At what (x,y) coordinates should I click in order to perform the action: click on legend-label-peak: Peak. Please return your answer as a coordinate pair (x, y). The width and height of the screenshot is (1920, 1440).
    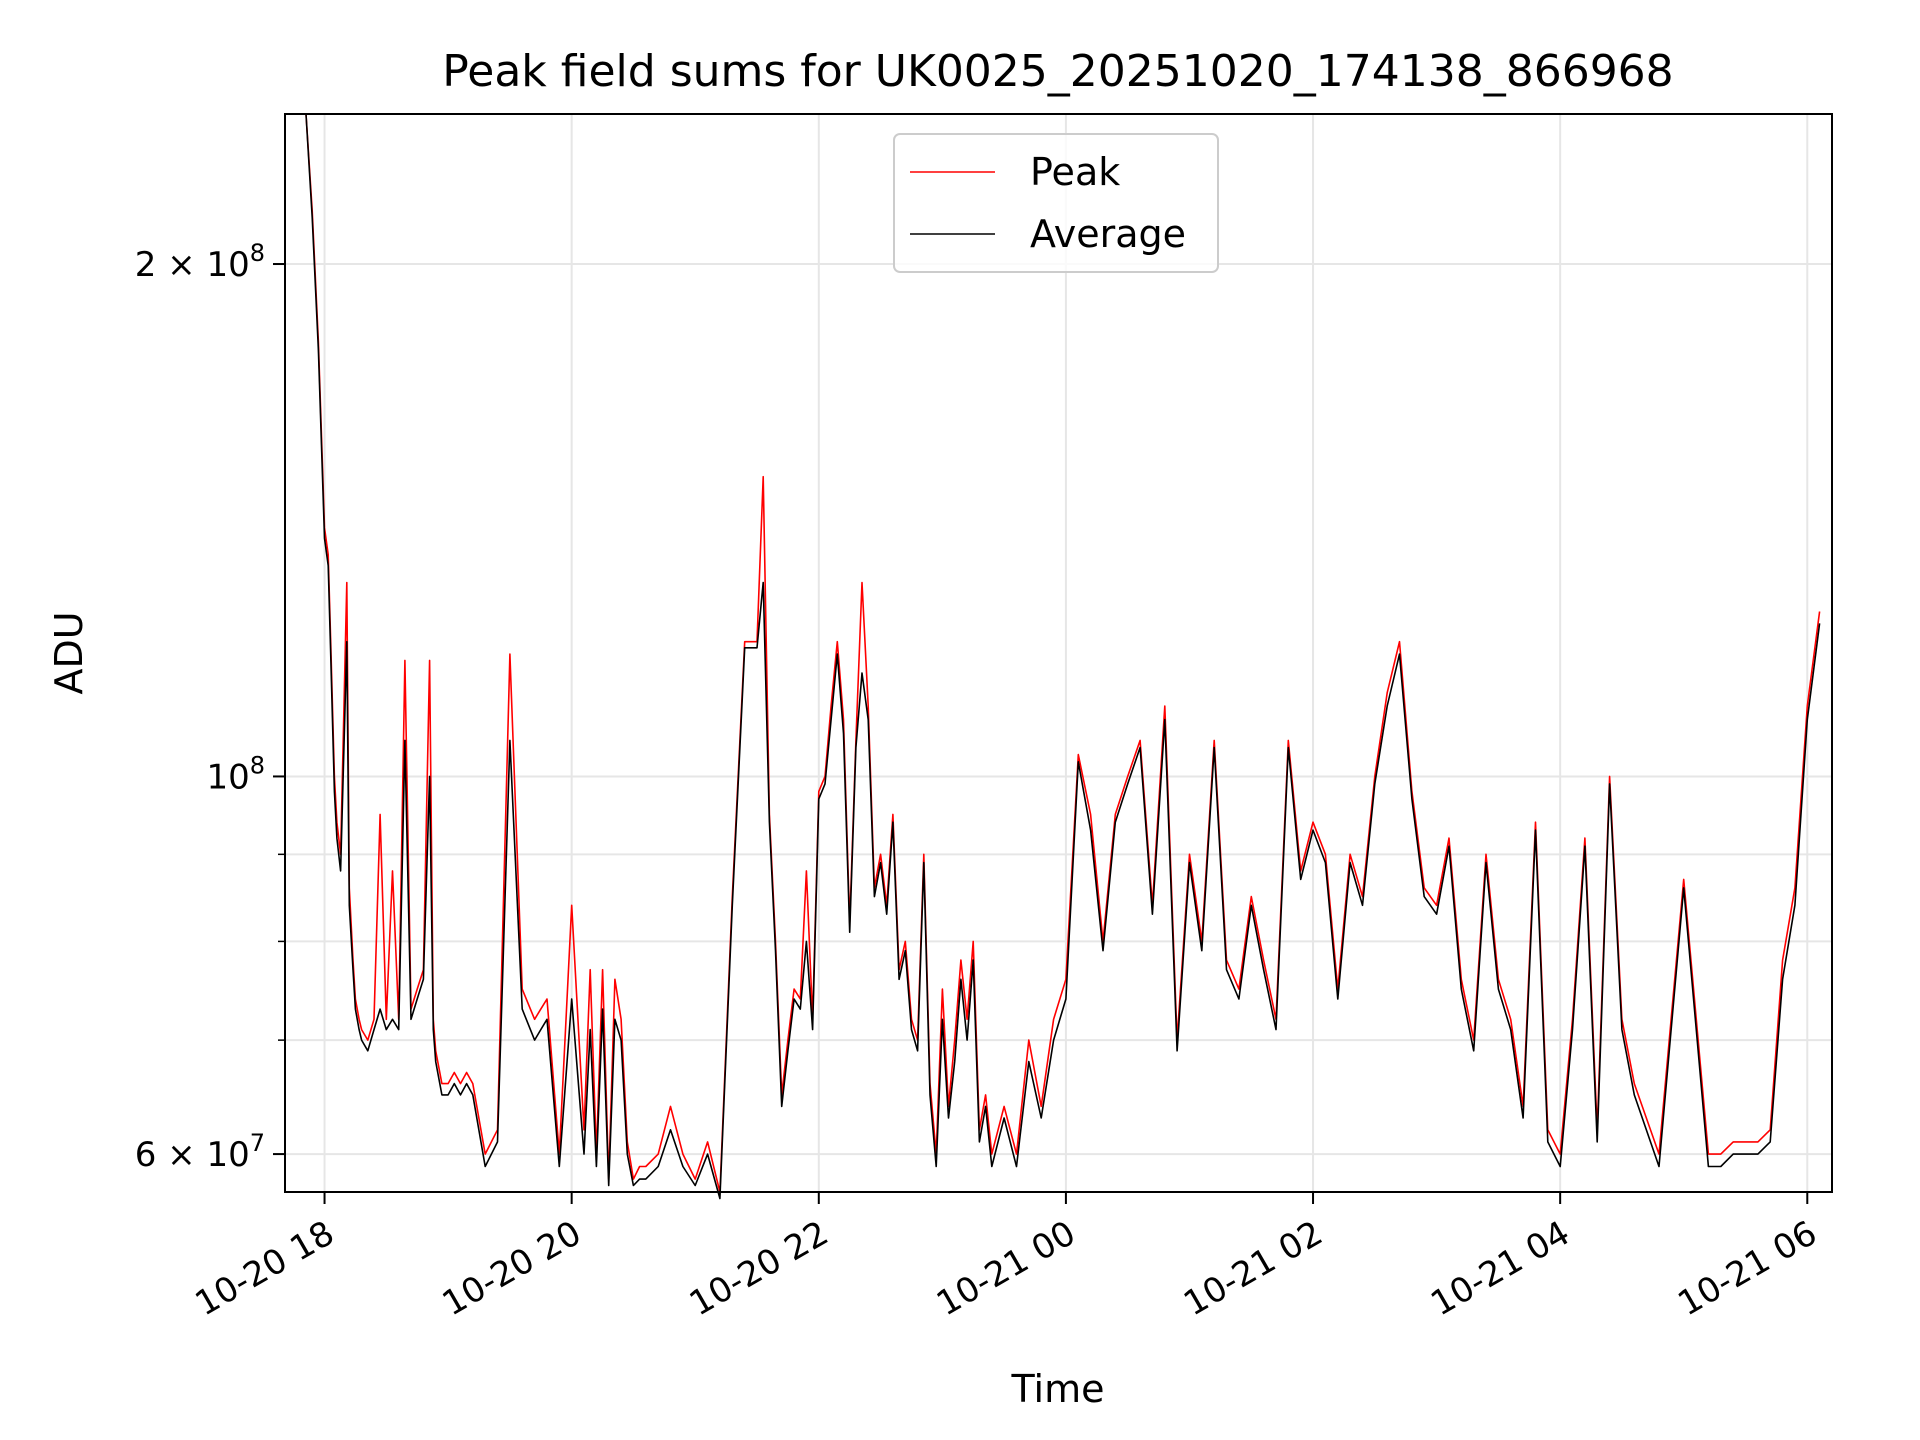
    Looking at the image, I should click on (1075, 172).